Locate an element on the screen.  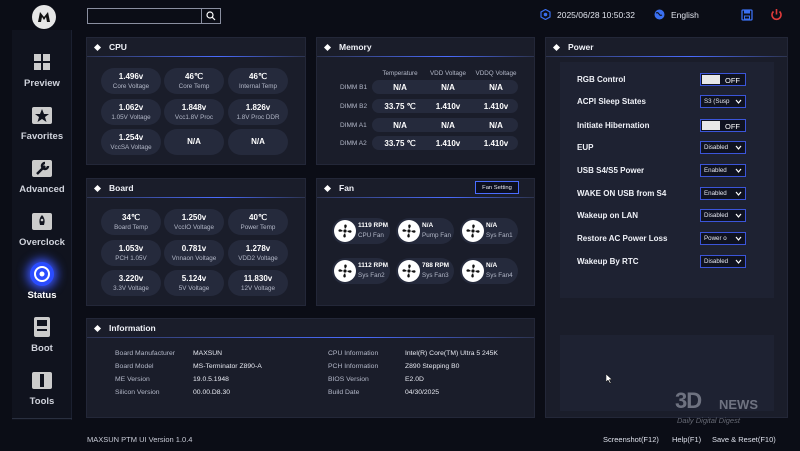
watermark: 3D NEWS Daily Digital Digest is located at coordinates (730, 408).